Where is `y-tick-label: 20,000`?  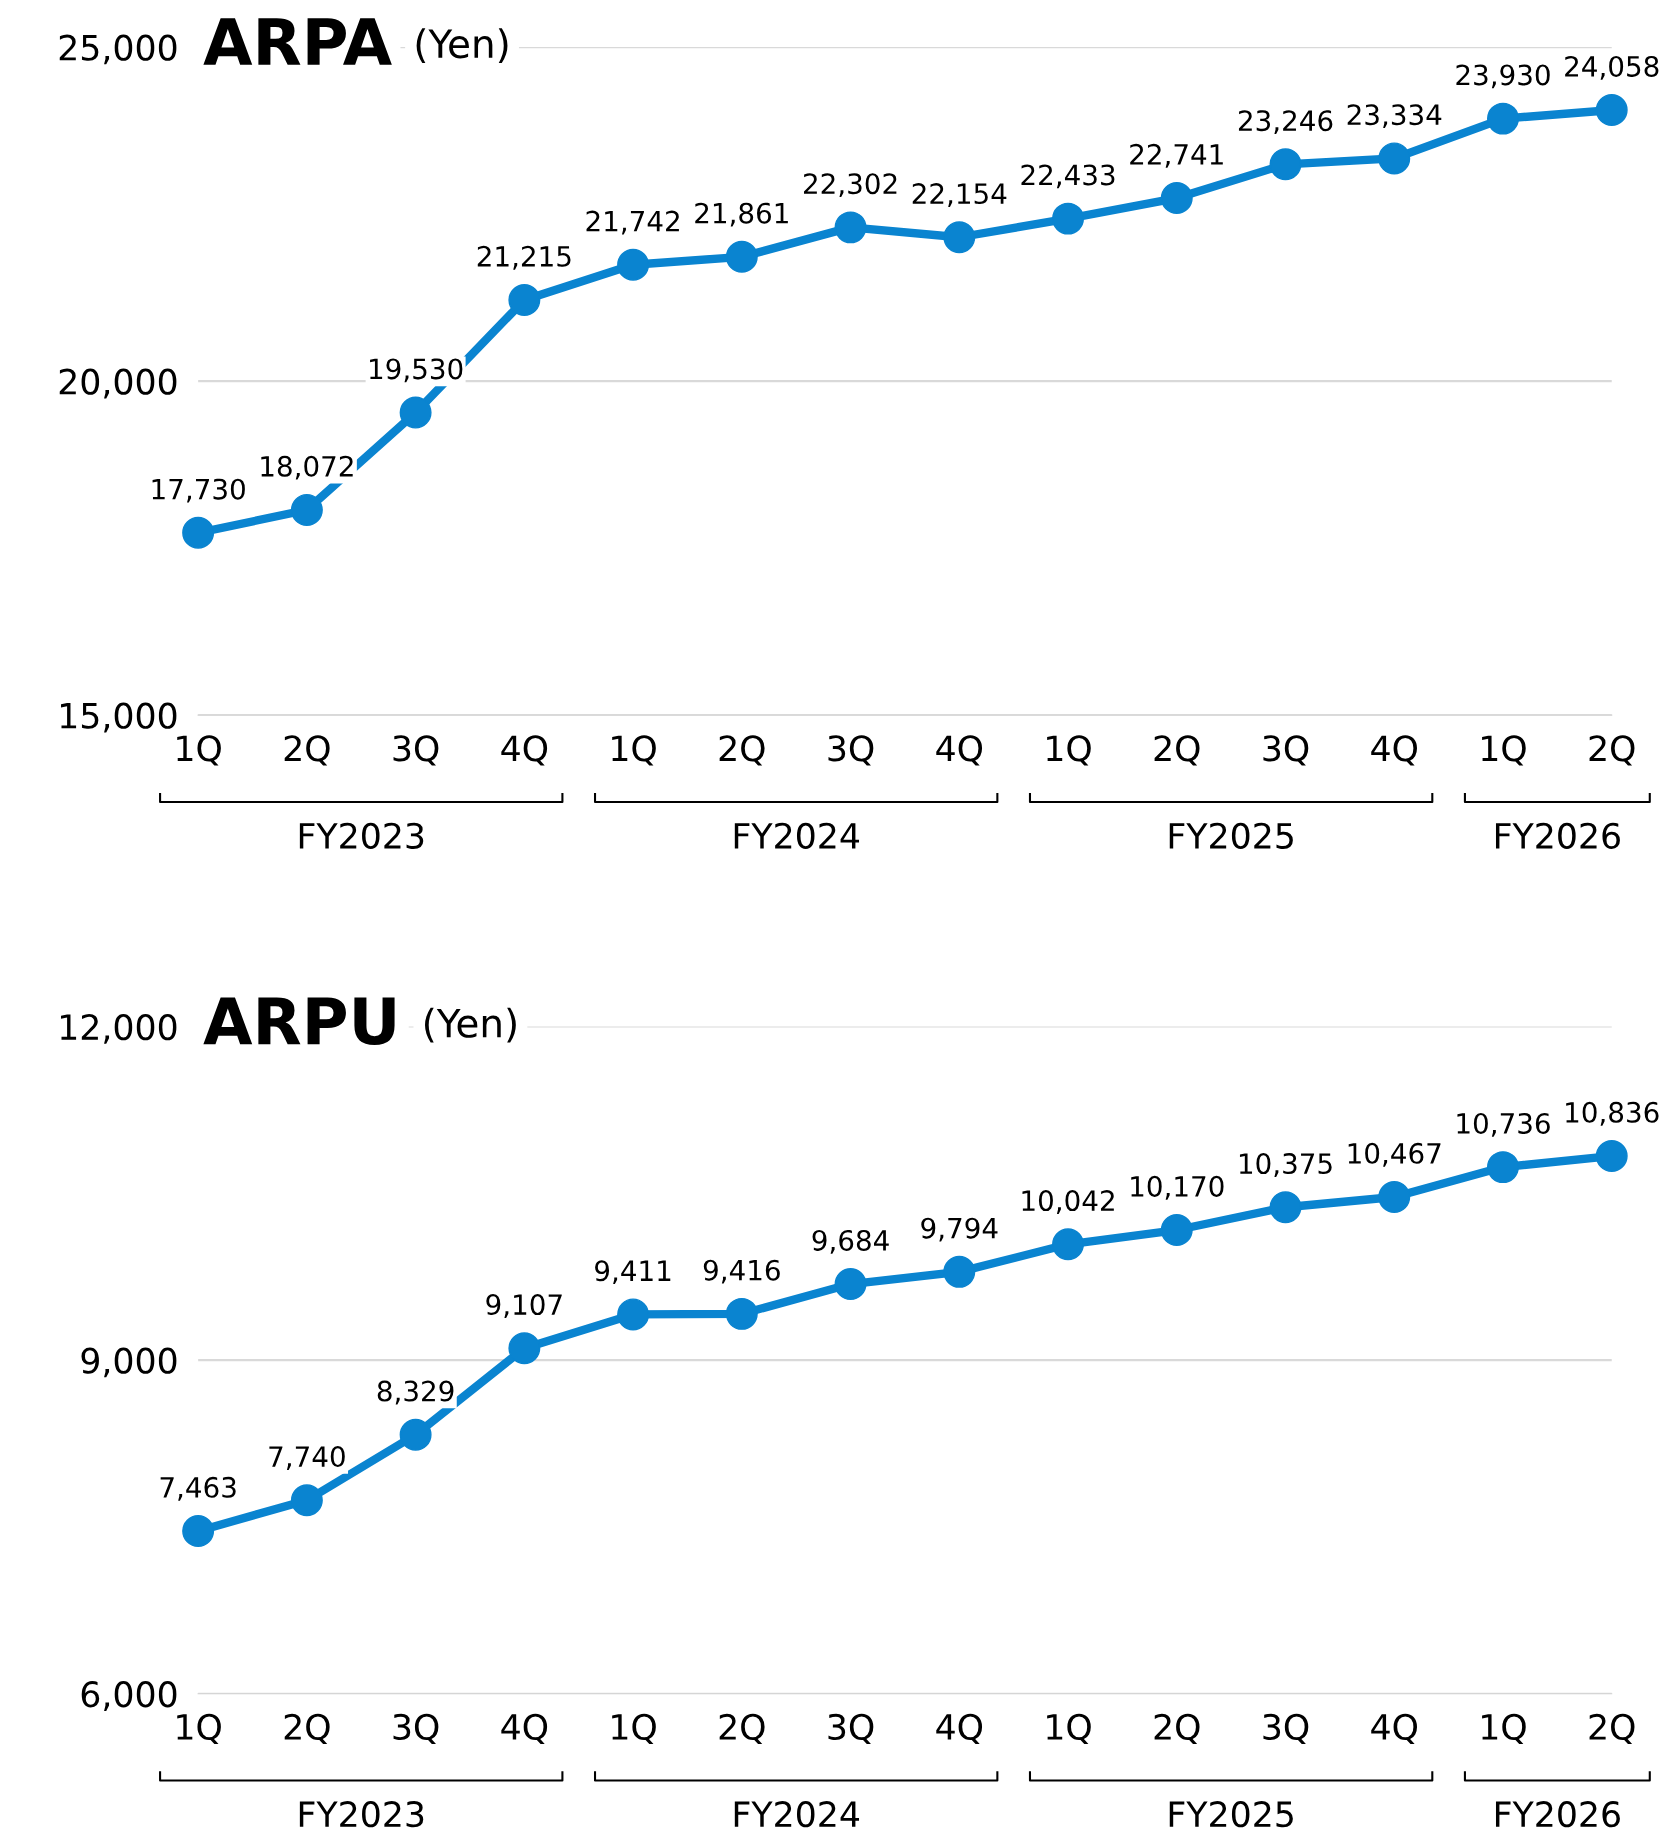 y-tick-label: 20,000 is located at coordinates (118, 383).